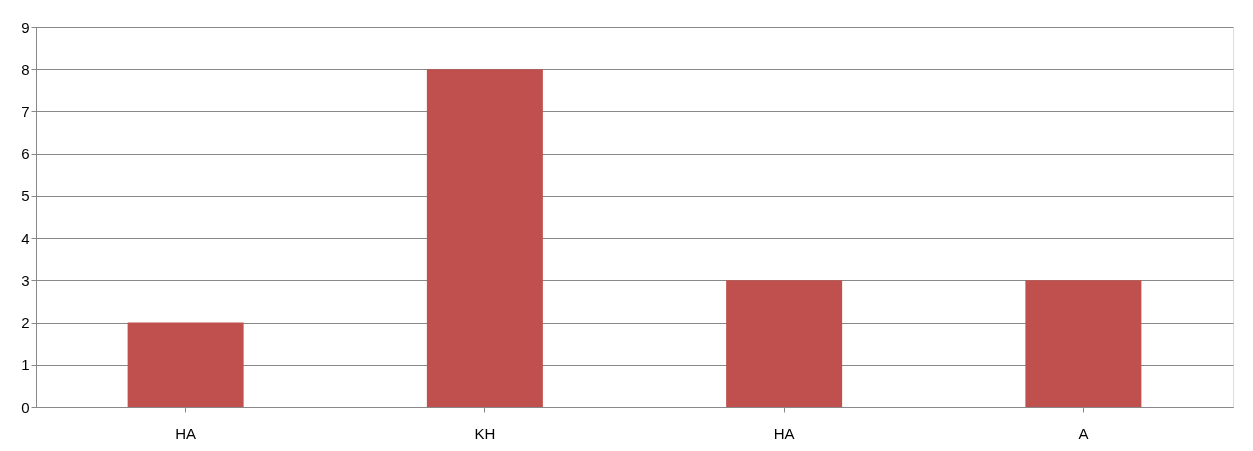 The image size is (1253, 451). Describe the element at coordinates (25, 280) in the screenshot. I see `y-tick-label: 3` at that location.